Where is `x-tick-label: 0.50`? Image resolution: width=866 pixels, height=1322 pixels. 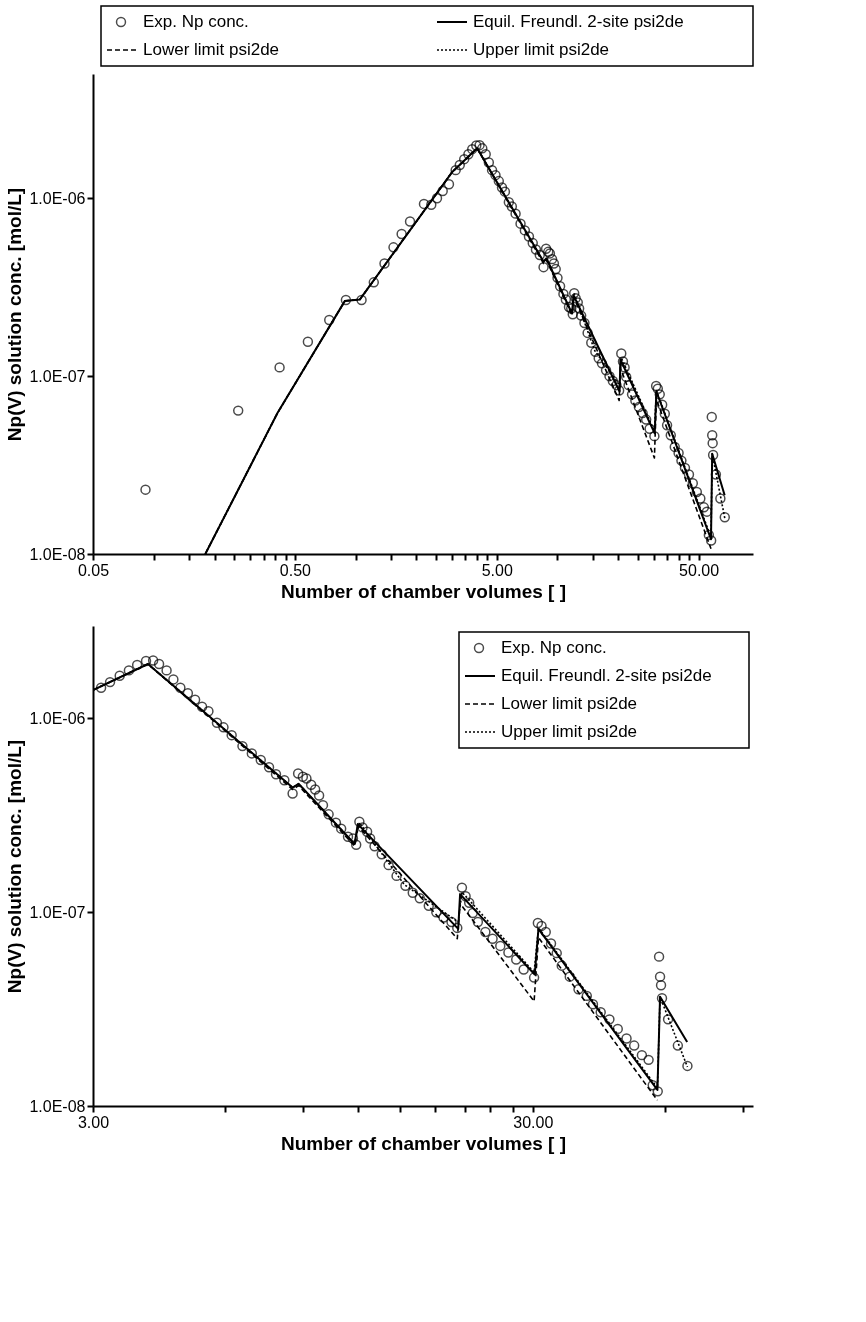
x-tick-label: 0.50 is located at coordinates (295, 570).